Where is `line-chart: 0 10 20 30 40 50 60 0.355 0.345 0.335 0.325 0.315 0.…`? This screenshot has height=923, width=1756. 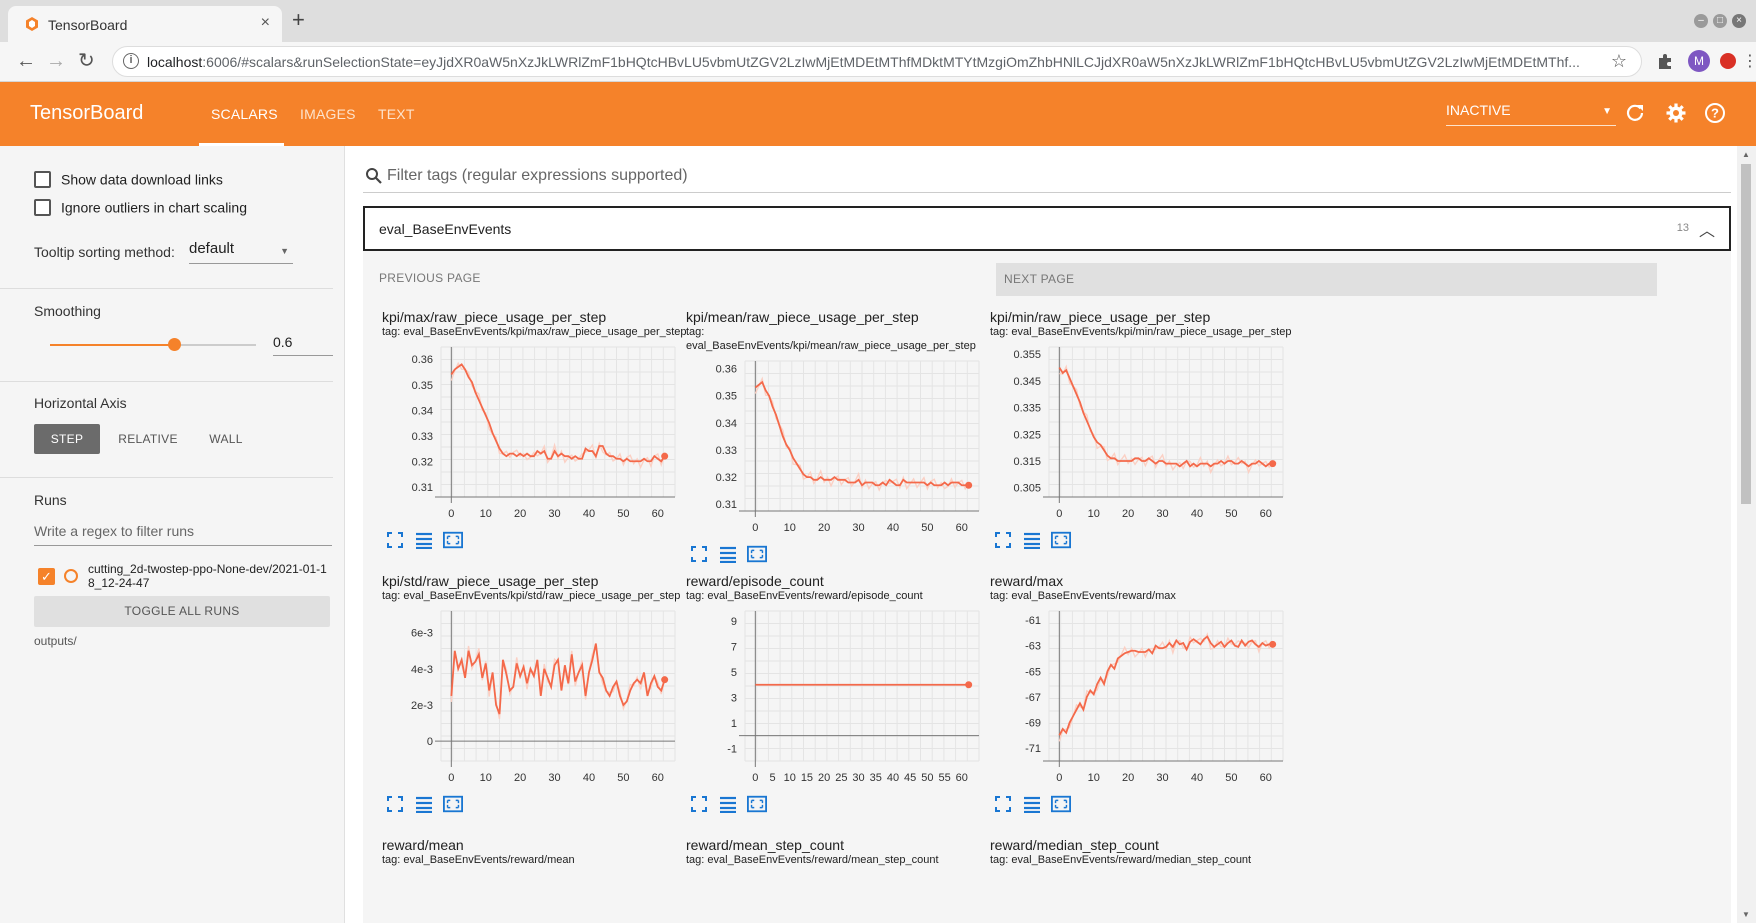
line-chart: 0 10 20 30 40 50 60 0.355 0.345 0.335 0.325 0.315 0.… is located at coordinates (1136, 432).